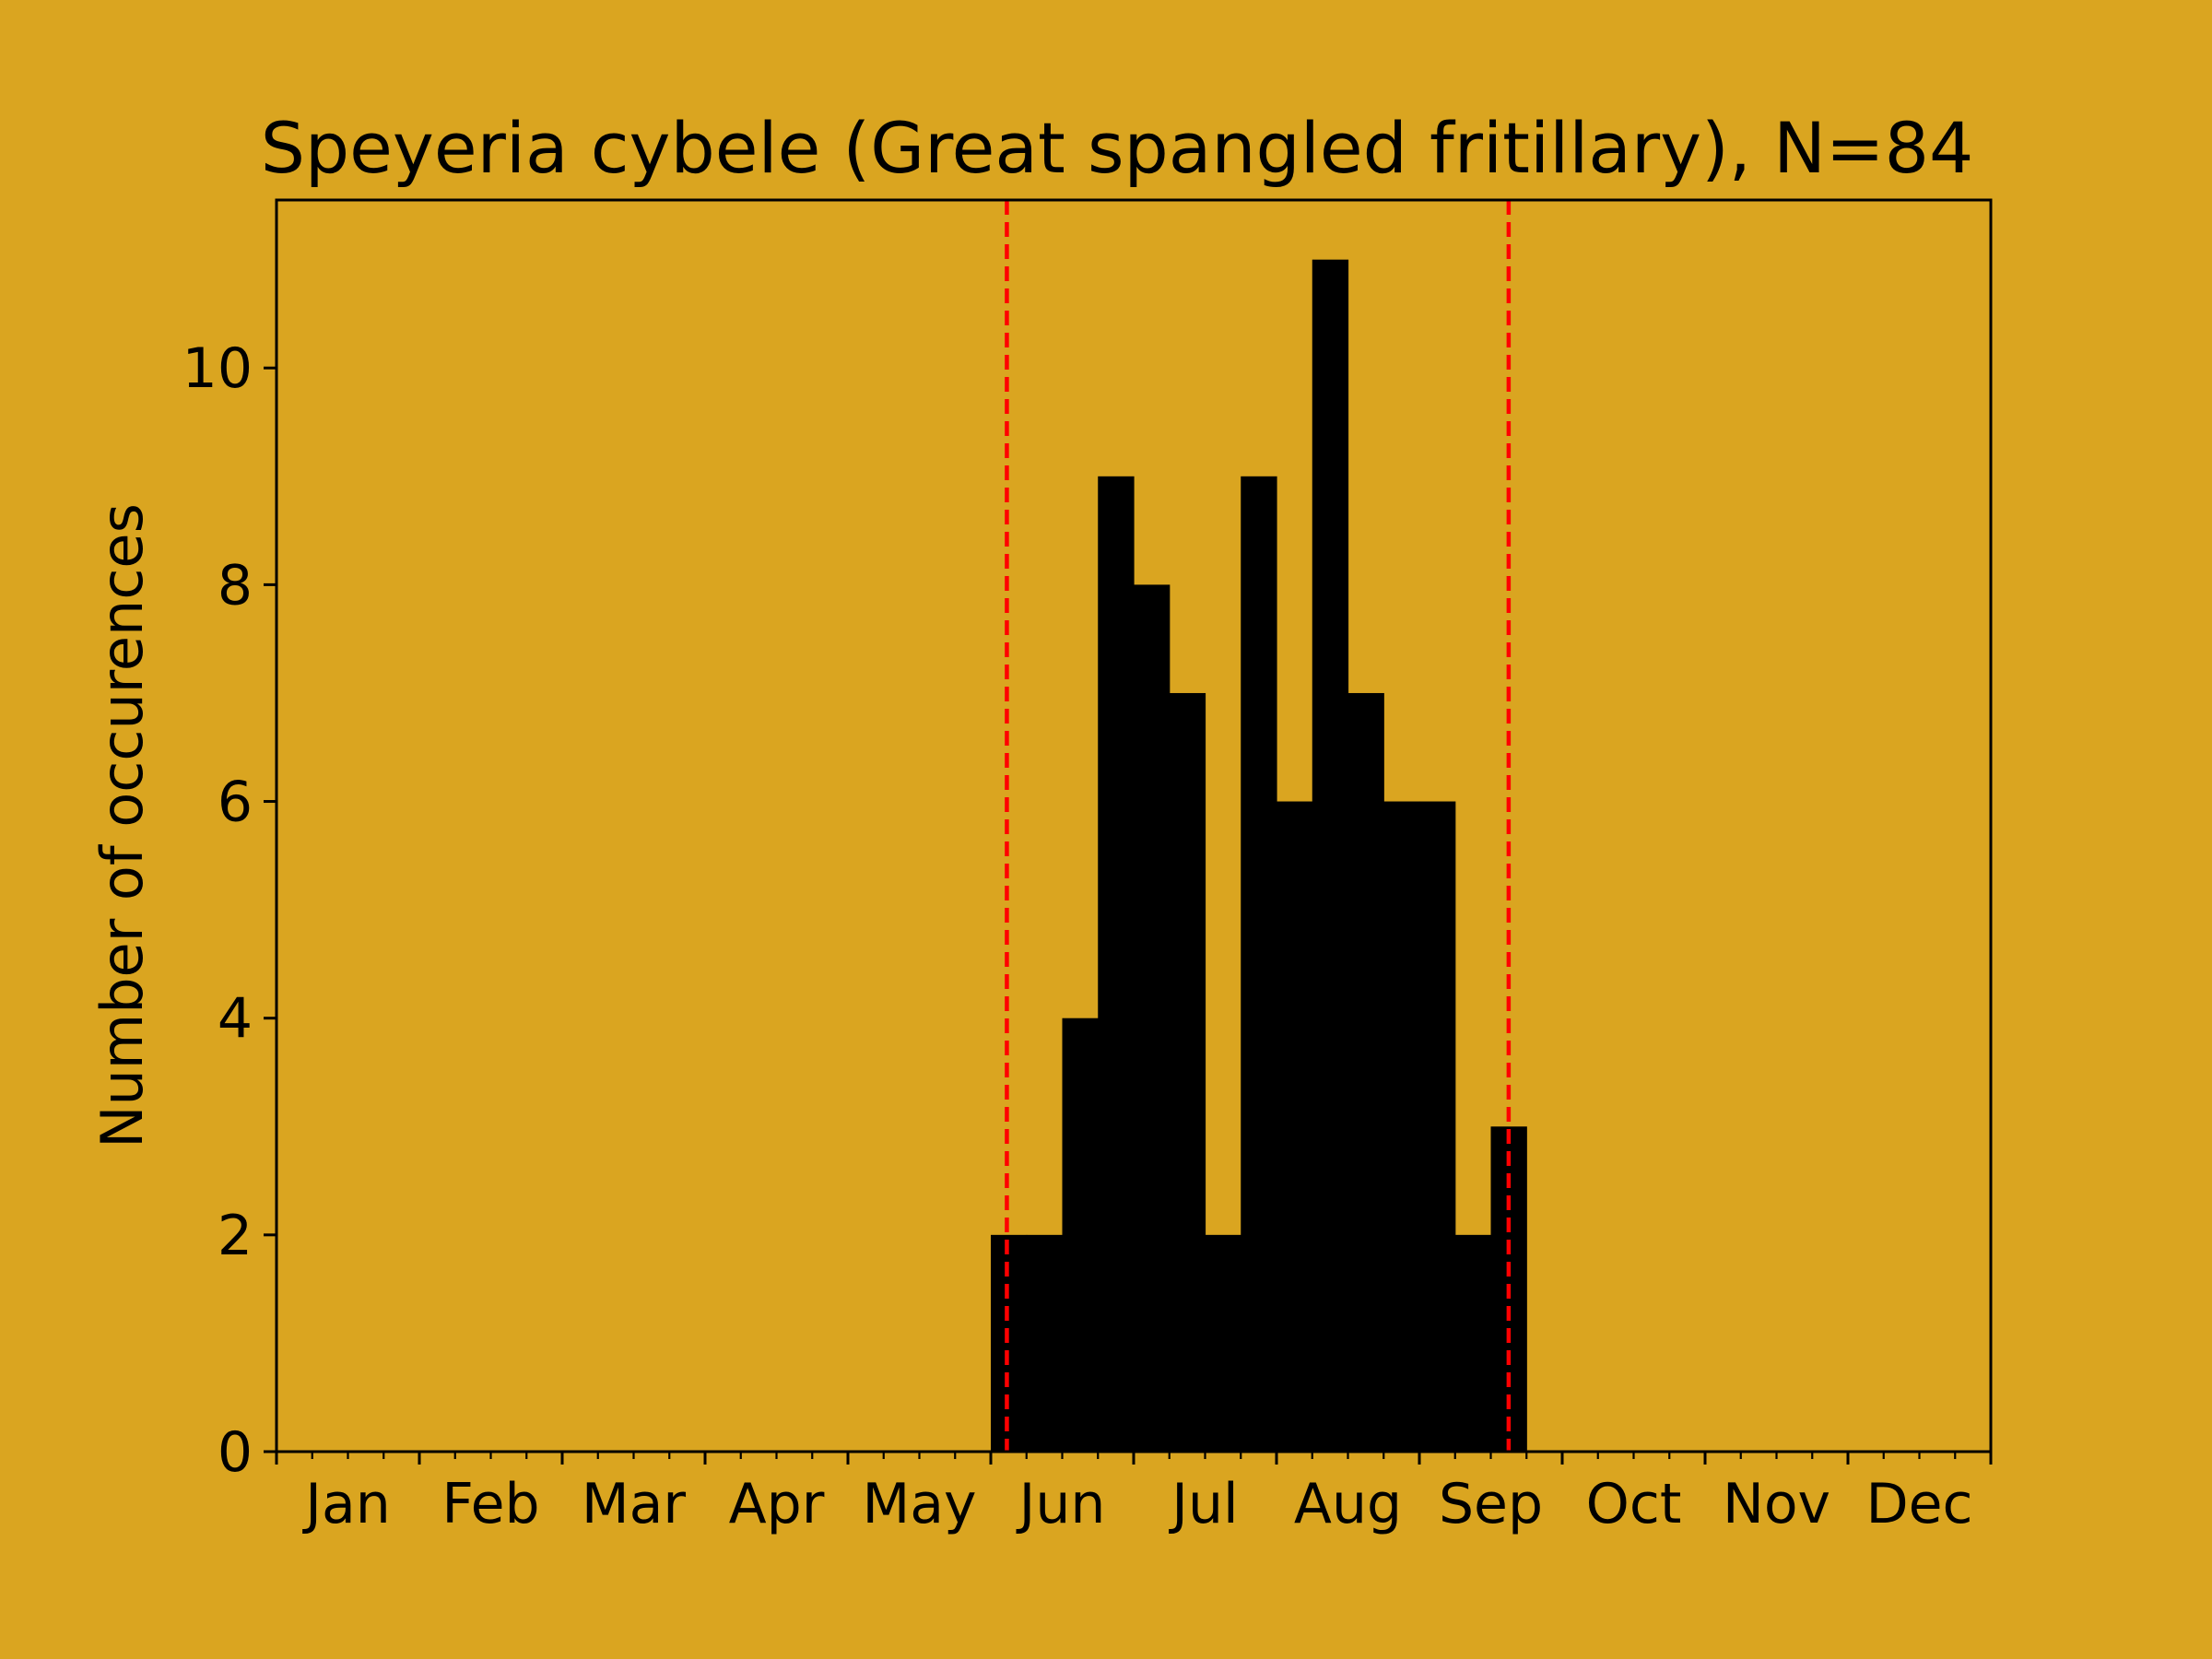  I want to click on y-tick-label: 8, so click(235, 585).